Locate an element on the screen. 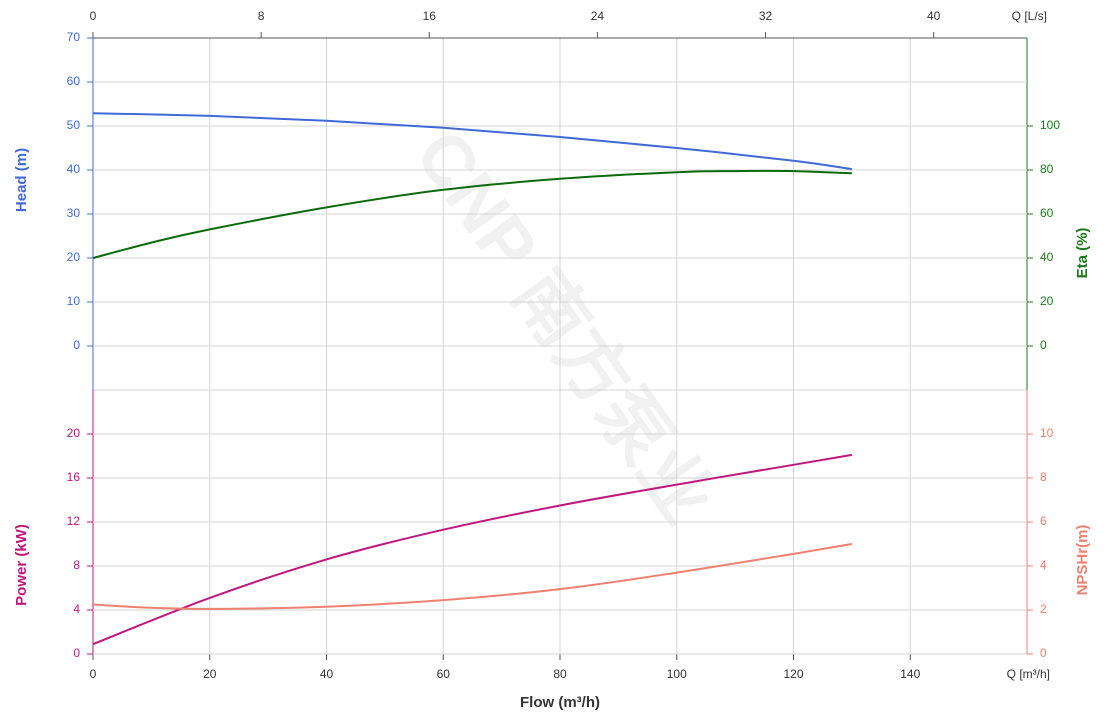  y2-tick-label: 8 is located at coordinates (1043, 477).